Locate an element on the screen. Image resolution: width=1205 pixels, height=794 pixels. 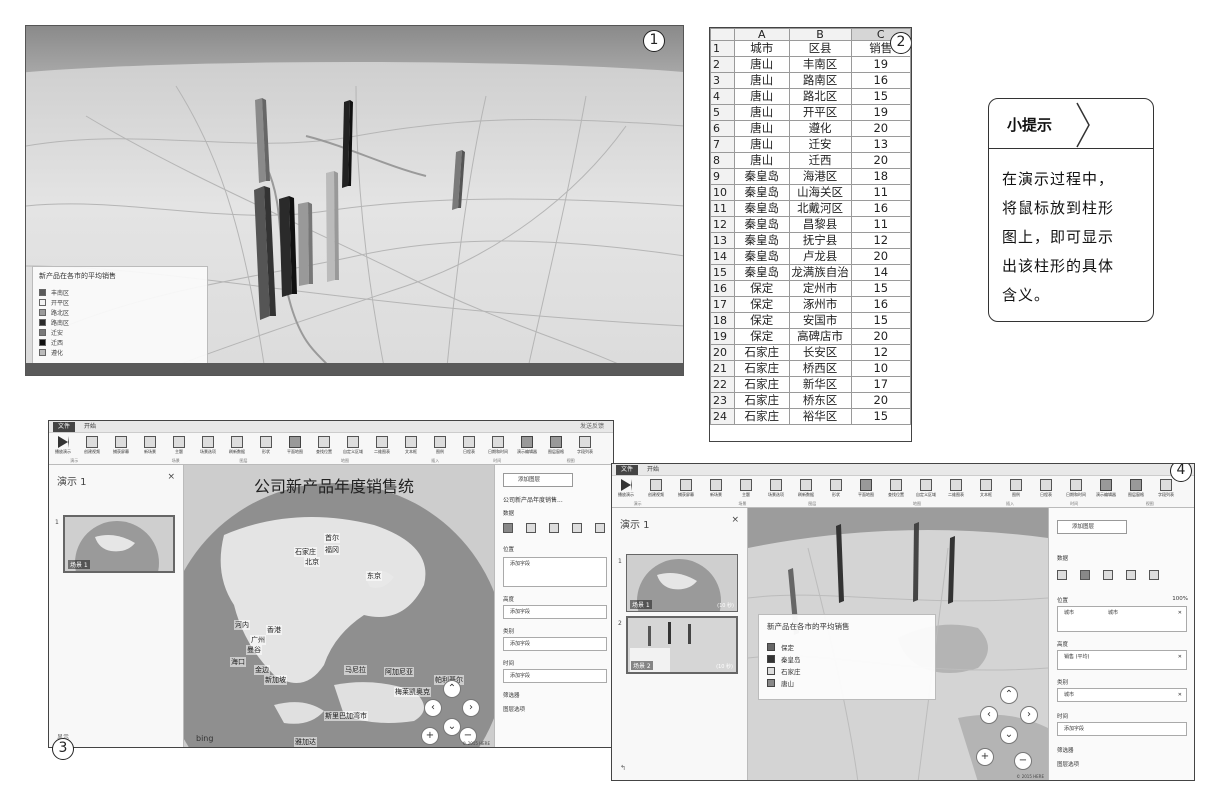
heatmap-icon is located at coordinates (577, 528).